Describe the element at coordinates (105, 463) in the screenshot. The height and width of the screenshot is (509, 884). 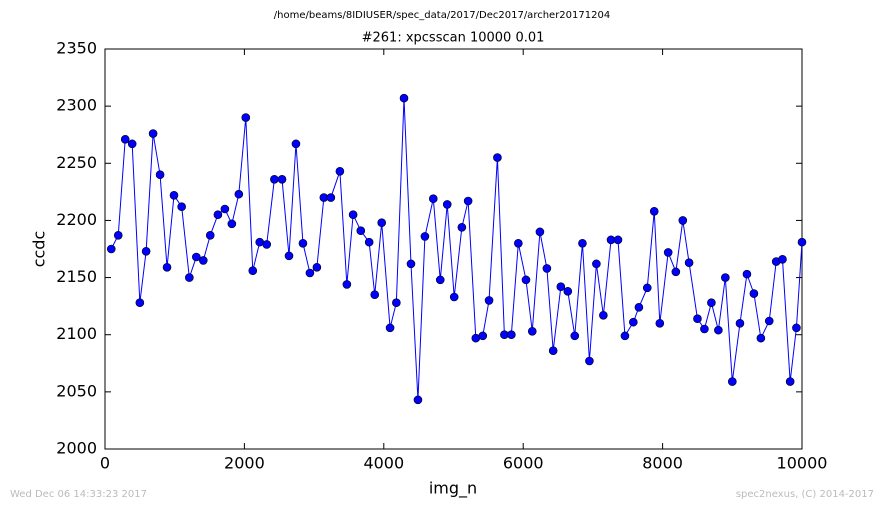
I see `x-tick-label: 0` at that location.